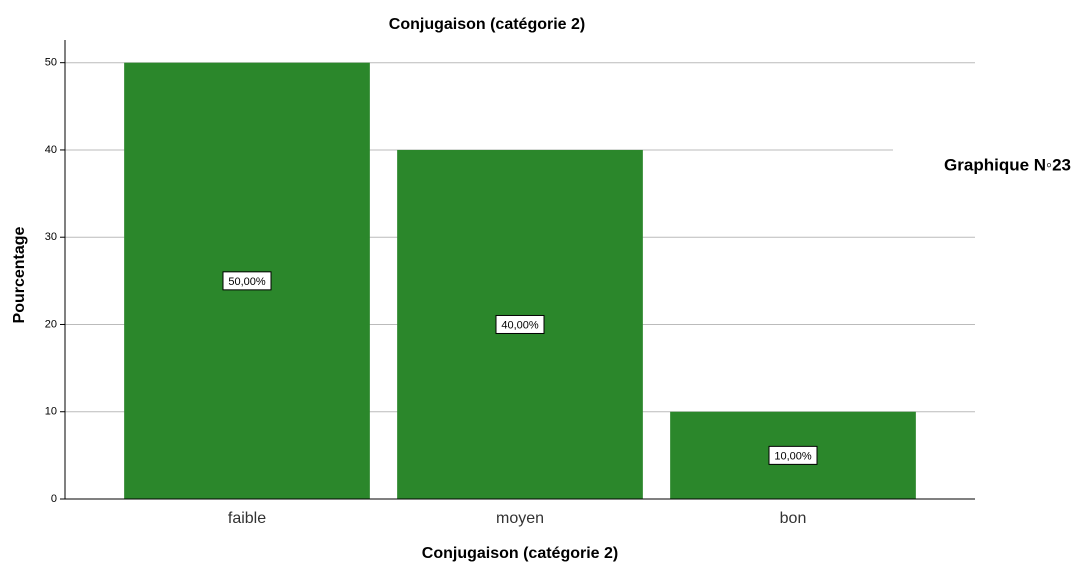  What do you see at coordinates (51, 150) in the screenshot?
I see `y-tick-label: 40` at bounding box center [51, 150].